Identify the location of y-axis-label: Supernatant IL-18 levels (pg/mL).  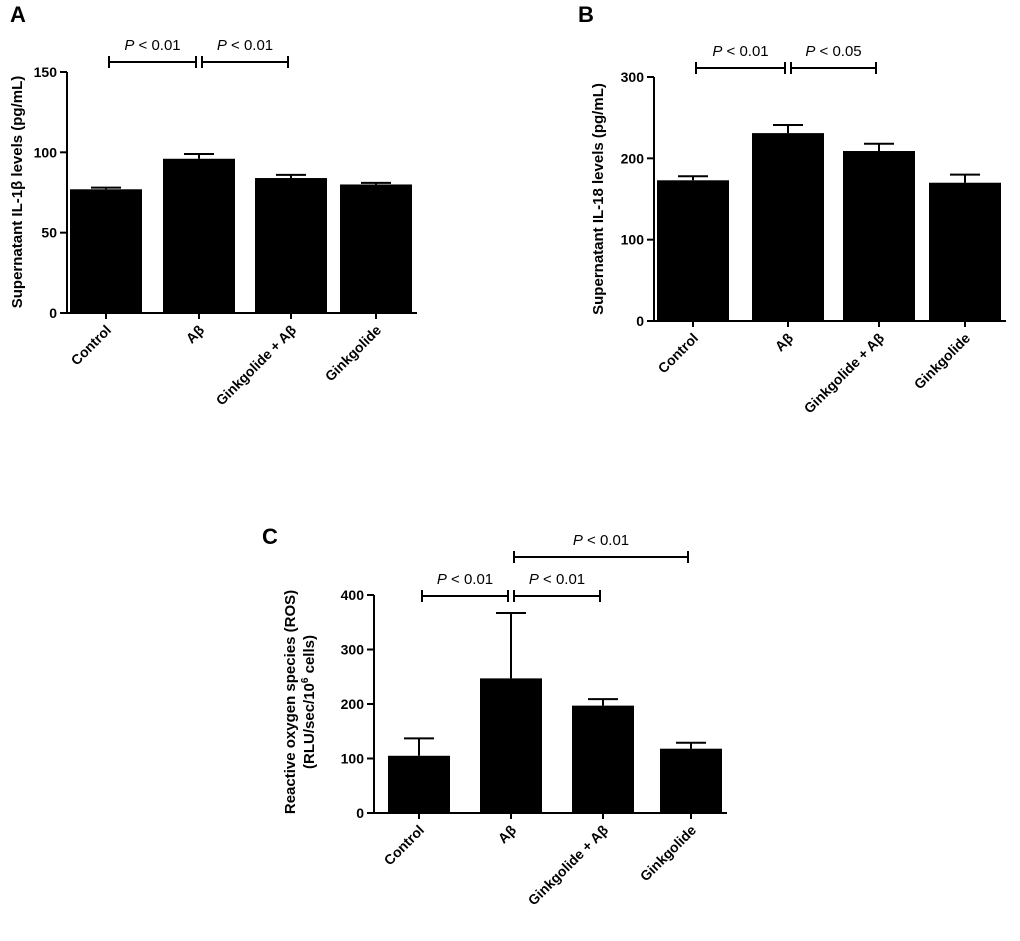
(598, 199).